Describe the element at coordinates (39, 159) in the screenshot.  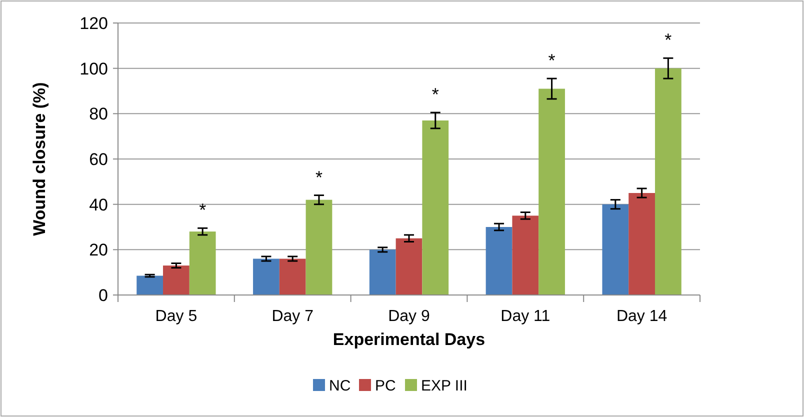
I see `y-axis-title: Wound closure (%)` at that location.